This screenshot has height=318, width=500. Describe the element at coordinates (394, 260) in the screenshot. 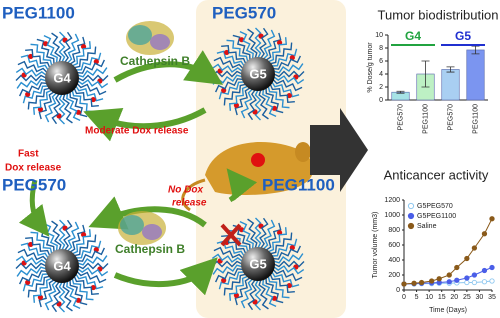

I see `y-tick-label: 400` at that location.